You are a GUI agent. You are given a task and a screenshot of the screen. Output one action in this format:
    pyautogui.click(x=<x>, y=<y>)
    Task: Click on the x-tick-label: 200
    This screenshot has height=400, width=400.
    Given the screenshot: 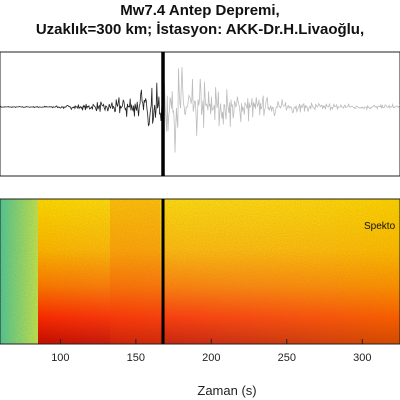 What is the action you would take?
    pyautogui.click(x=211, y=358)
    